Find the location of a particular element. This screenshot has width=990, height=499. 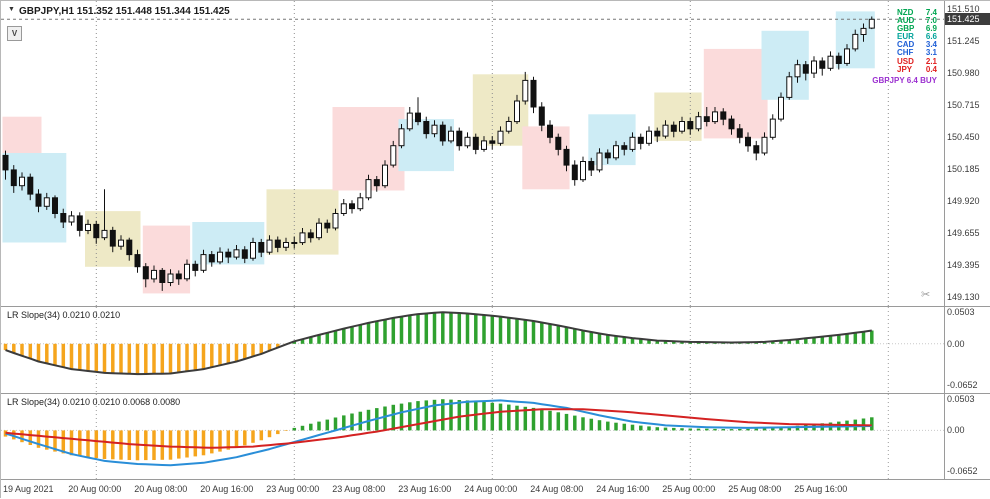

lr-slope-line is located at coordinates (438, 343).